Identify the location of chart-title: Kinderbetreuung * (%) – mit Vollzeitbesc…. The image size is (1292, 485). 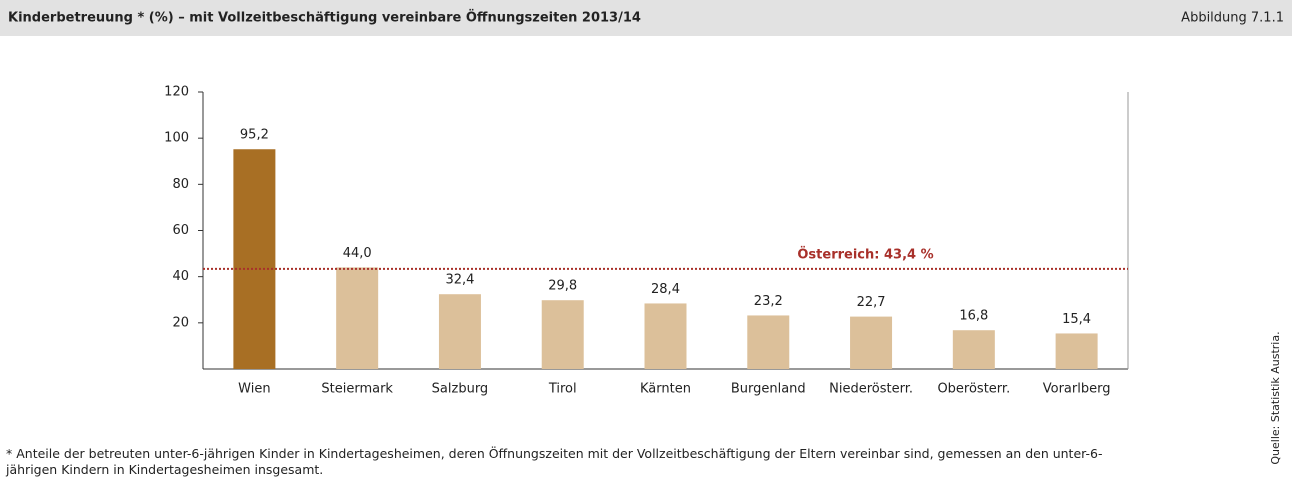
(324, 18).